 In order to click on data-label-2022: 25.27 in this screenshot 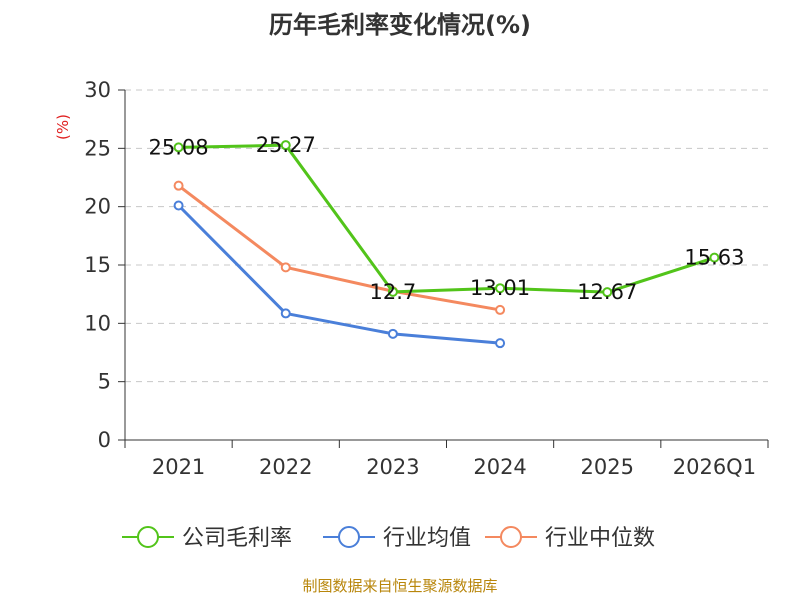, I will do `click(286, 145)`.